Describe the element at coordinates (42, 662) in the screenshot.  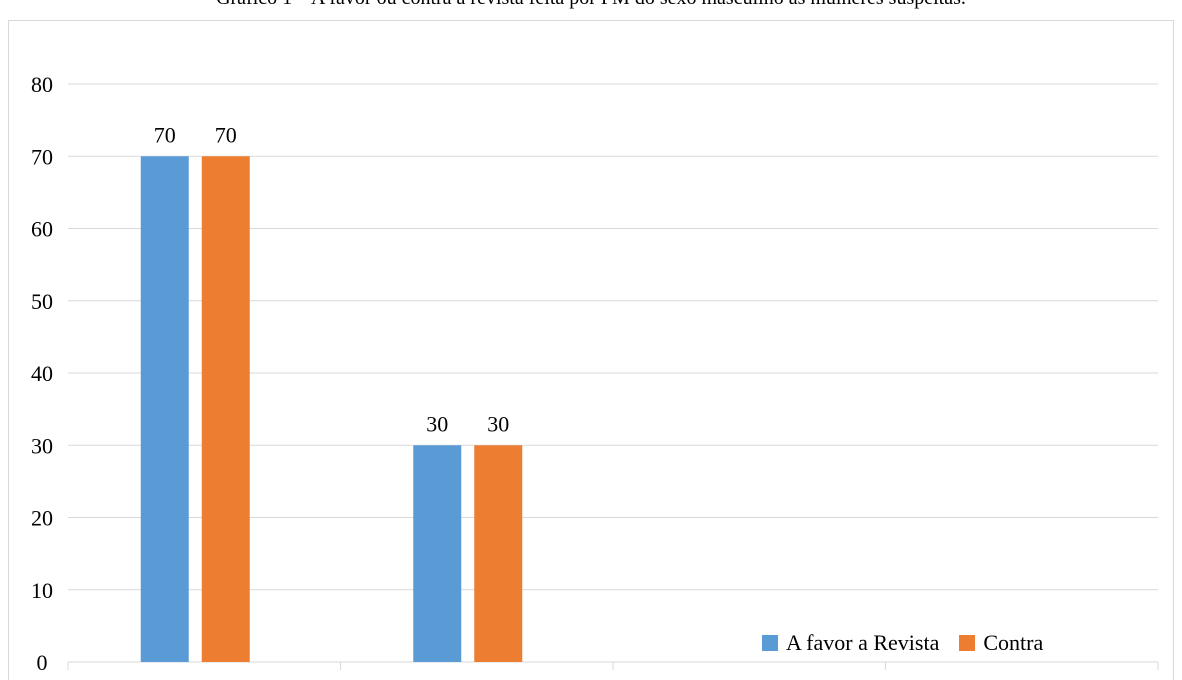
I see `y-tick-label-0: 0` at that location.